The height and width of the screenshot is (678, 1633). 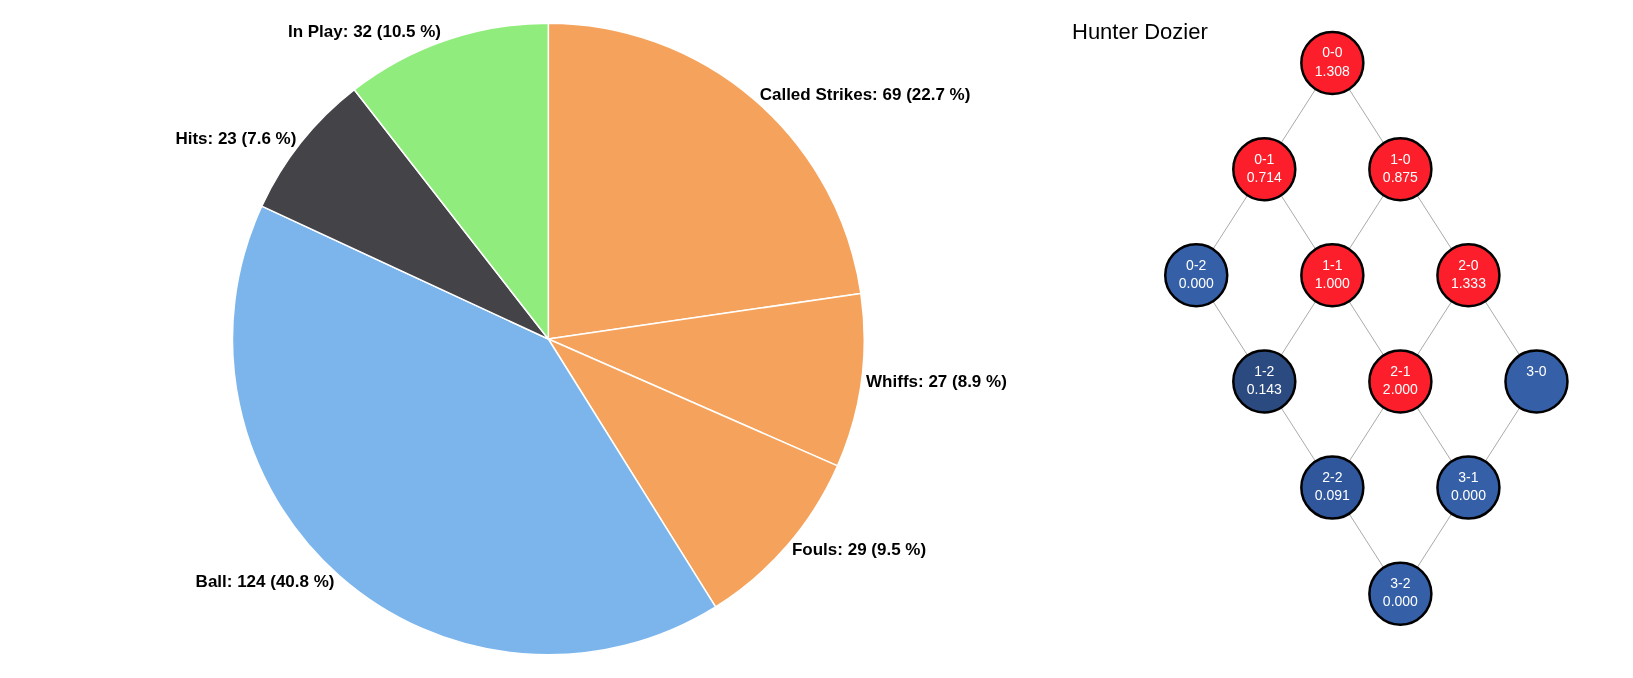 What do you see at coordinates (1400, 370) in the screenshot?
I see `category-label: 2-1` at bounding box center [1400, 370].